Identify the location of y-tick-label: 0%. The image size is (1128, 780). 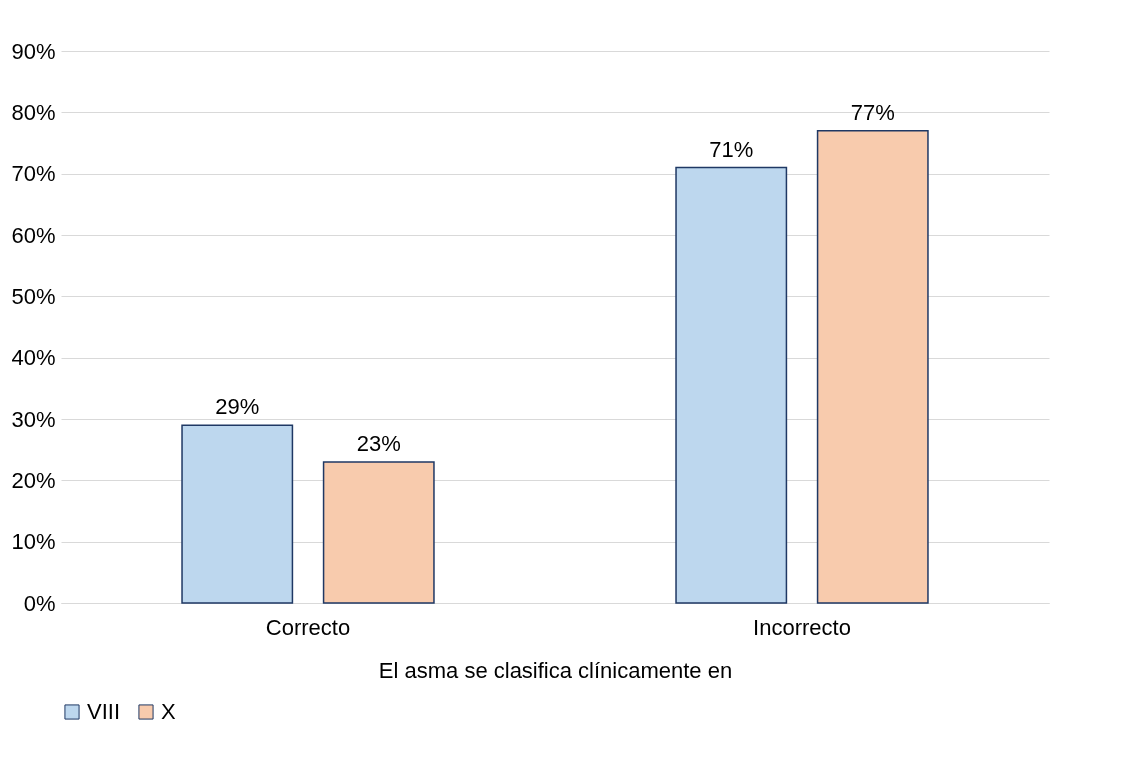
(39, 603).